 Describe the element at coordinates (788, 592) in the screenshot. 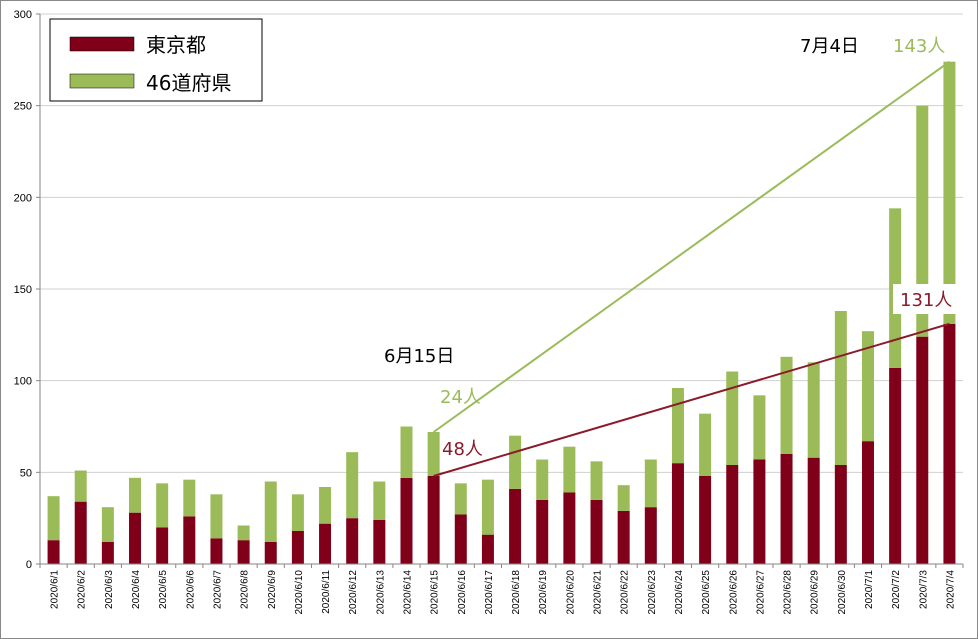

I see `x-tick-label: 2020/6/28` at that location.